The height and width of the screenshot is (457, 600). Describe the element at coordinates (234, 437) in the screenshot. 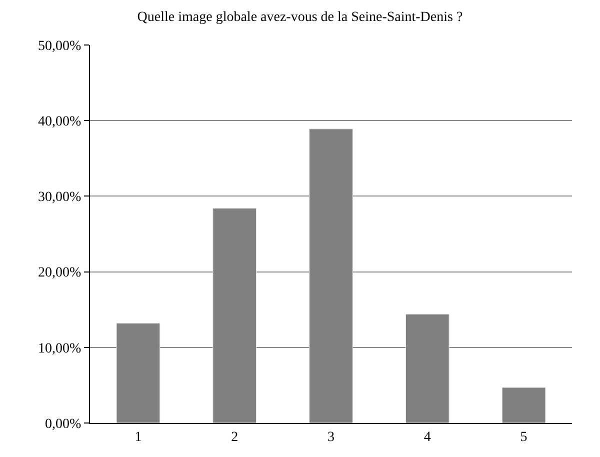

I see `x-tick-label: 2` at that location.